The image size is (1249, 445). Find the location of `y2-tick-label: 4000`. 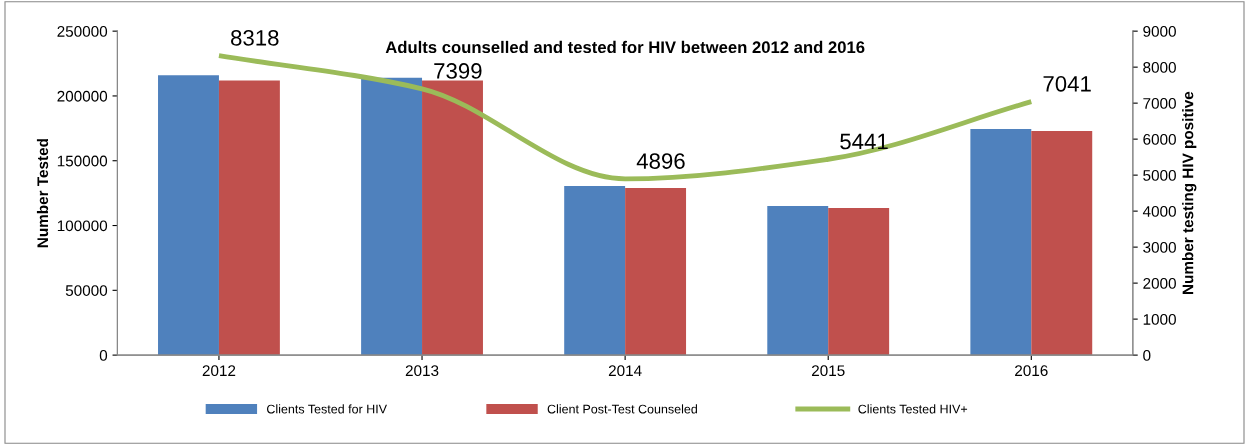

y2-tick-label: 4000 is located at coordinates (1159, 211).